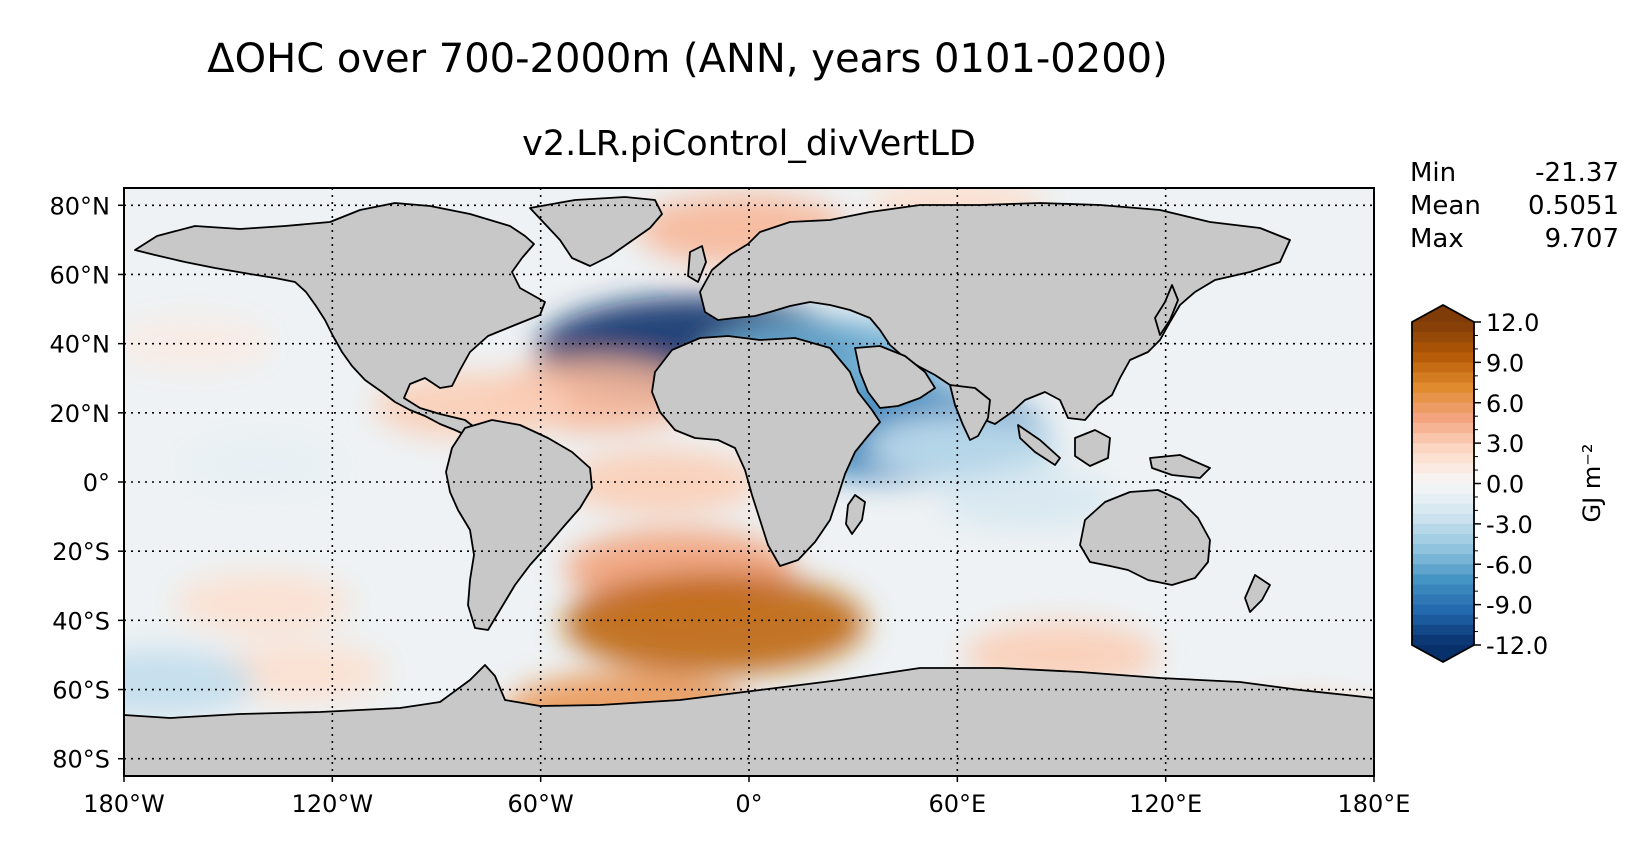  Describe the element at coordinates (1092, 448) in the screenshot. I see `borneo-land` at that location.